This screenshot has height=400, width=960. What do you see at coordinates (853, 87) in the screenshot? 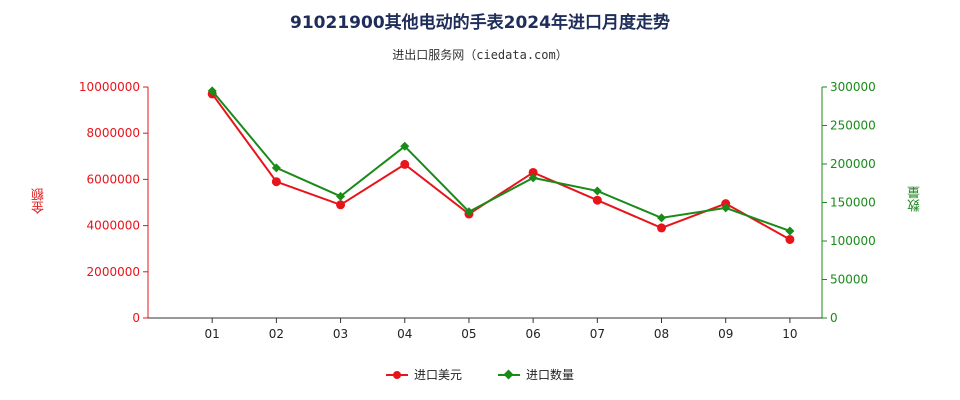
I see `y-tick-right-label: 300000` at bounding box center [853, 87].